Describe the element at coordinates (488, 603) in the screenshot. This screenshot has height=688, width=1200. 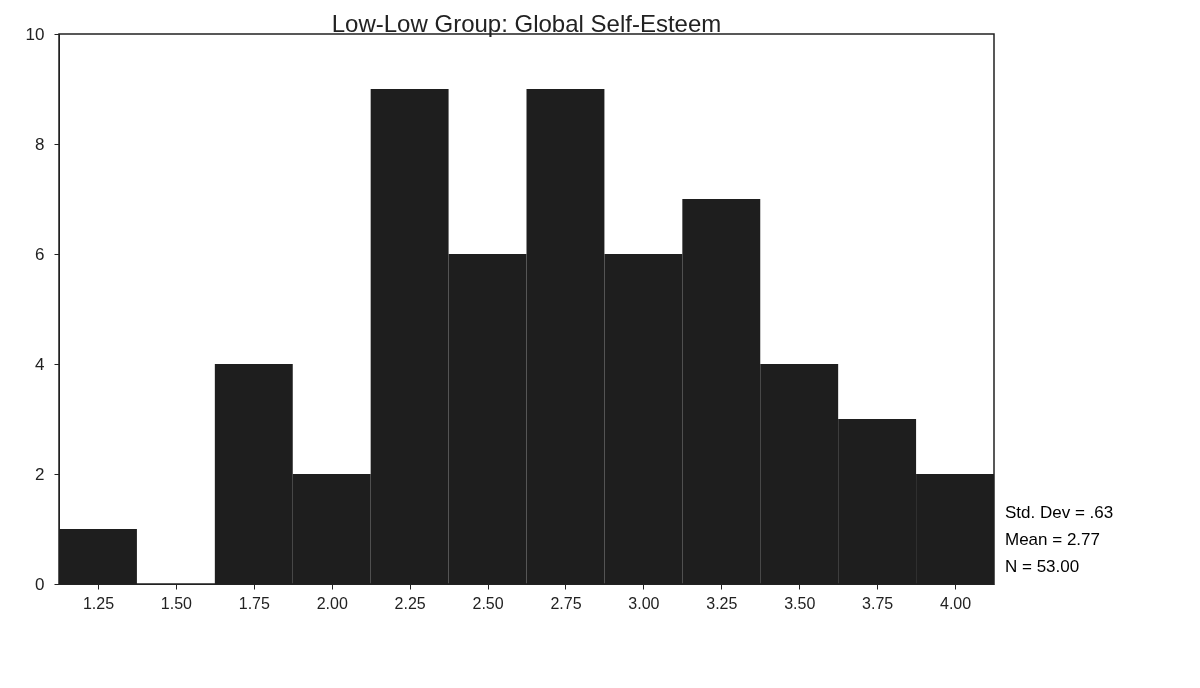
I see `x-tick-label: 2.50` at that location.